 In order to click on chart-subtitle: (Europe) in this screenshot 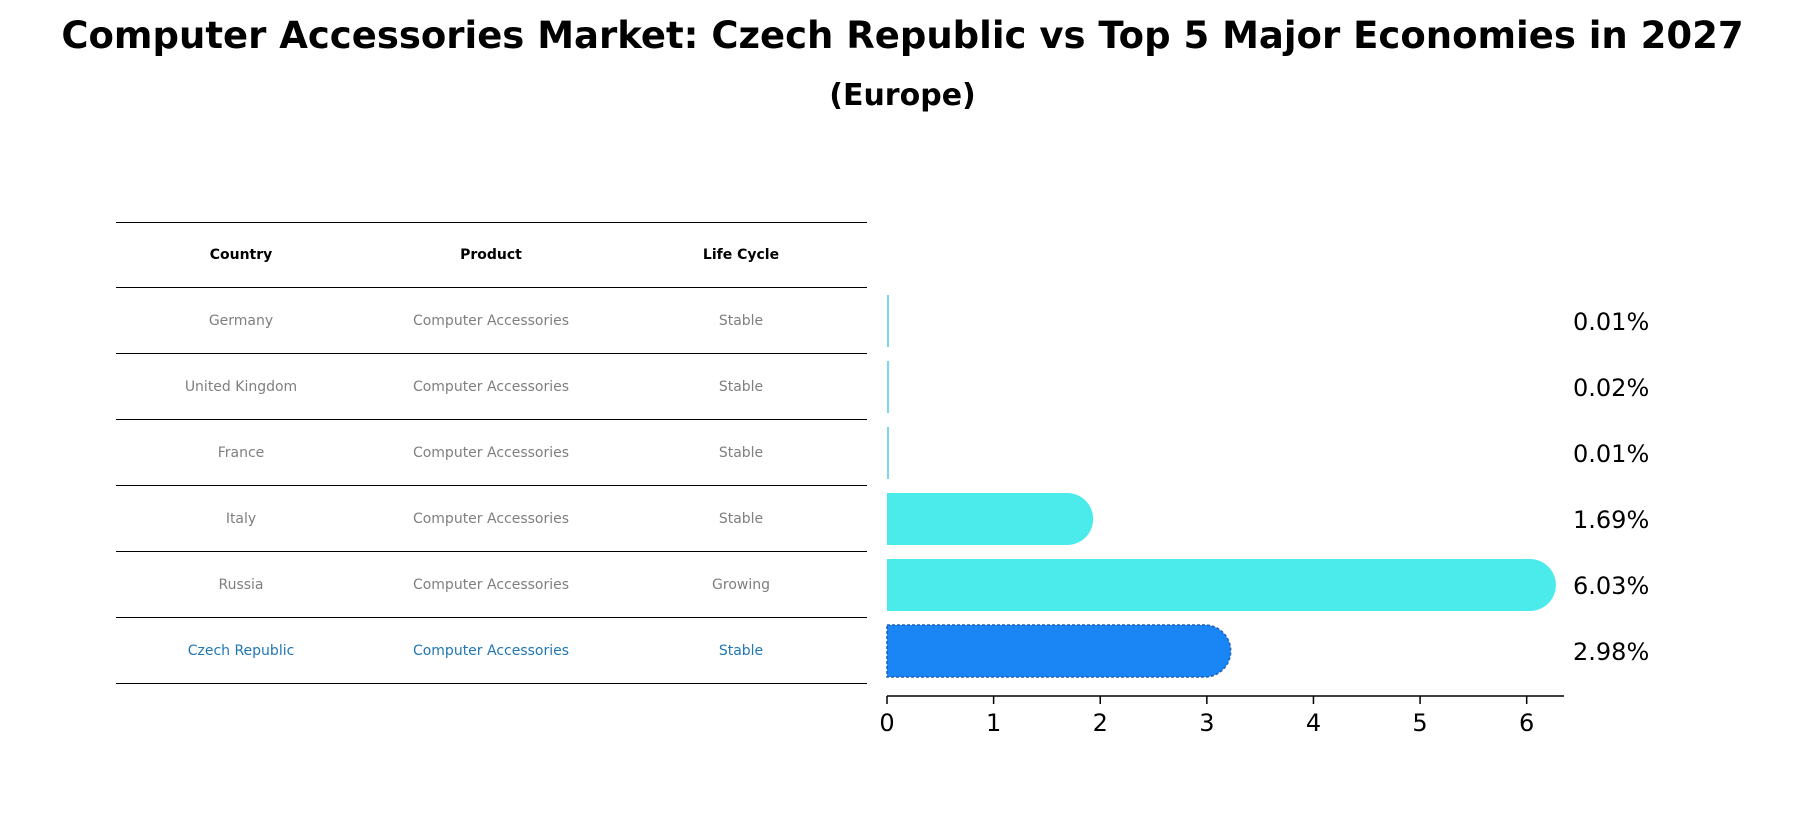, I will do `click(902, 95)`.